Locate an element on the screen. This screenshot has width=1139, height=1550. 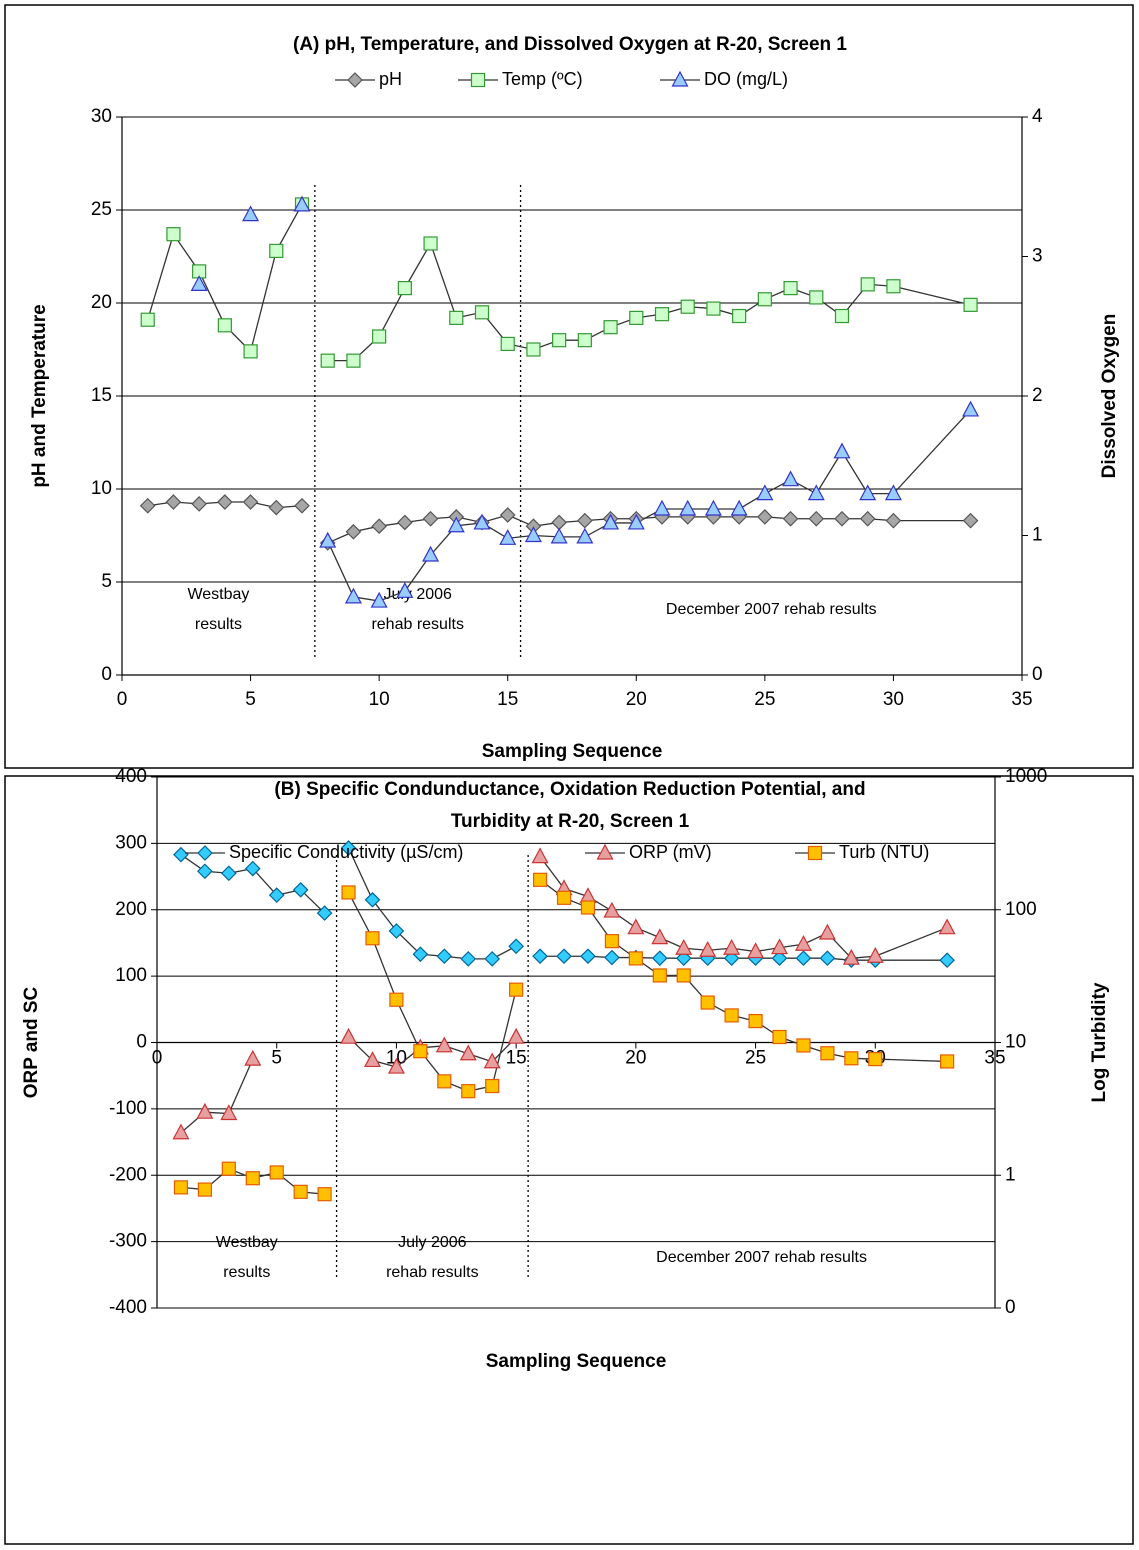
legend-label: Temp (ºC) is located at coordinates (542, 79).